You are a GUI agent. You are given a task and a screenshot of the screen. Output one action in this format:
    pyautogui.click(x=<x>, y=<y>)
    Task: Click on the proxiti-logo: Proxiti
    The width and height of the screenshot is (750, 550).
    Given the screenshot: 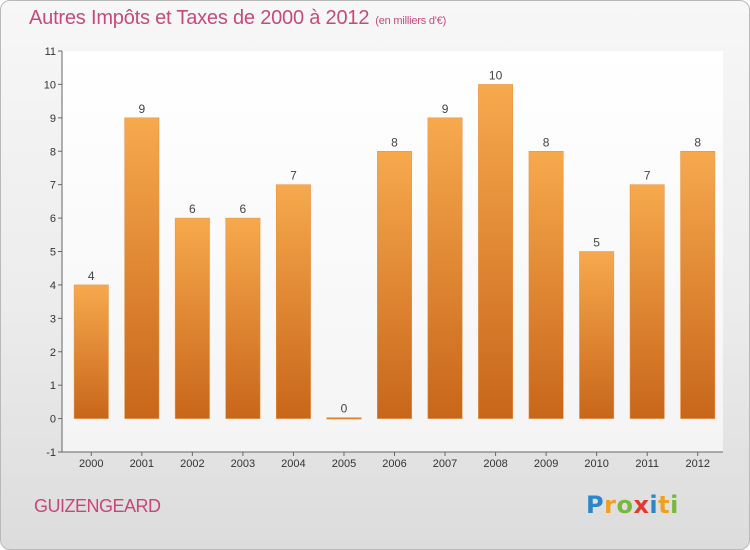 What is the action you would take?
    pyautogui.click(x=632, y=505)
    